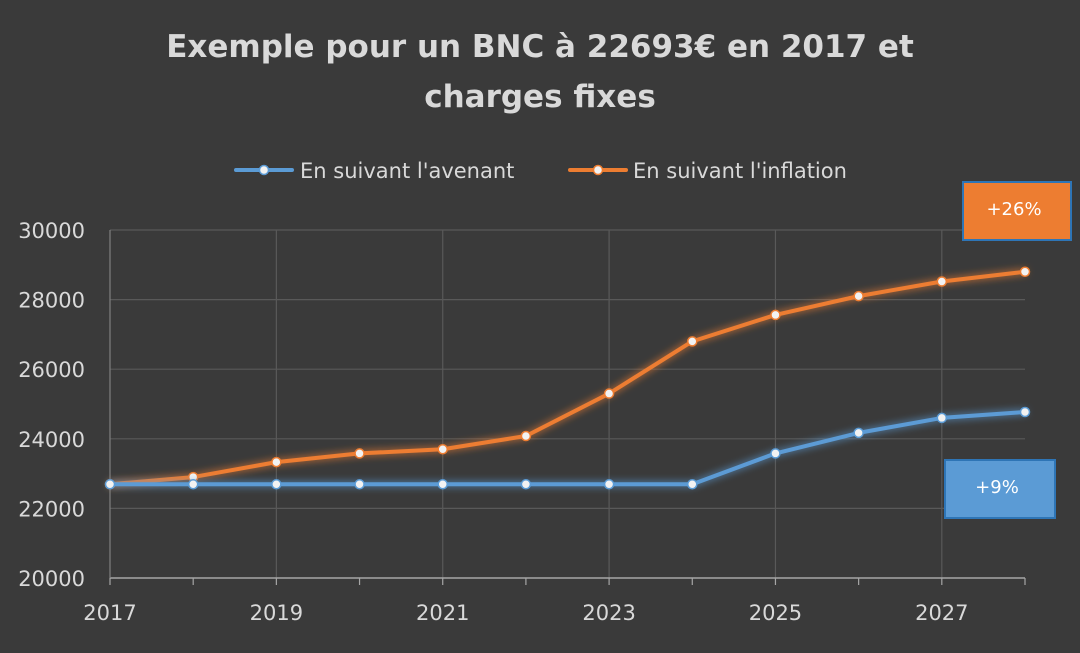 The height and width of the screenshot is (653, 1080). Describe the element at coordinates (608, 613) in the screenshot. I see `x-tick-label: 2023` at that location.